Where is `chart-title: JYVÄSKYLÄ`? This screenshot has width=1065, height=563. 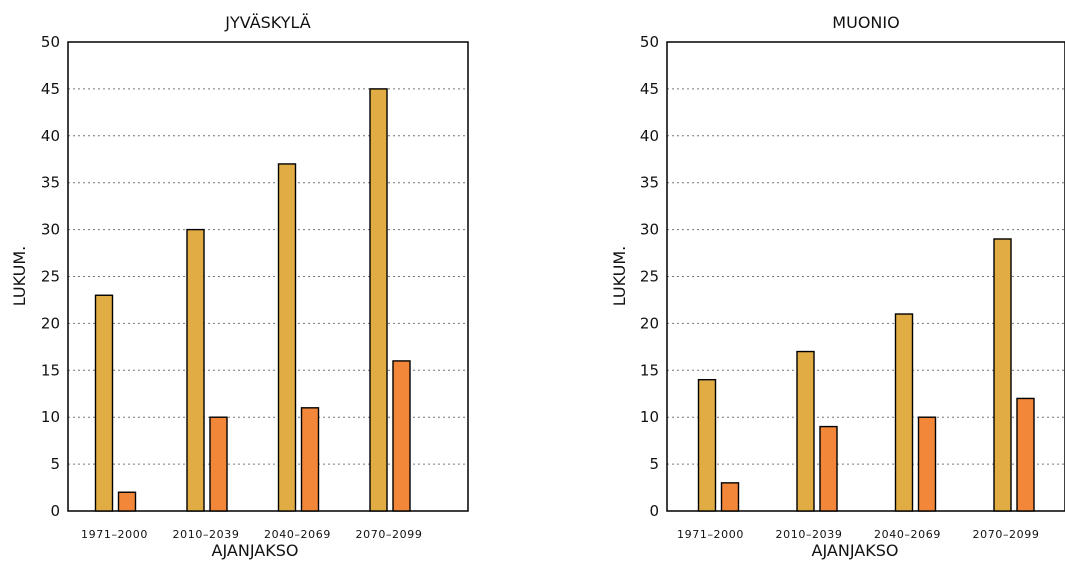
chart-title: JYVÄSKYLÄ is located at coordinates (267, 22).